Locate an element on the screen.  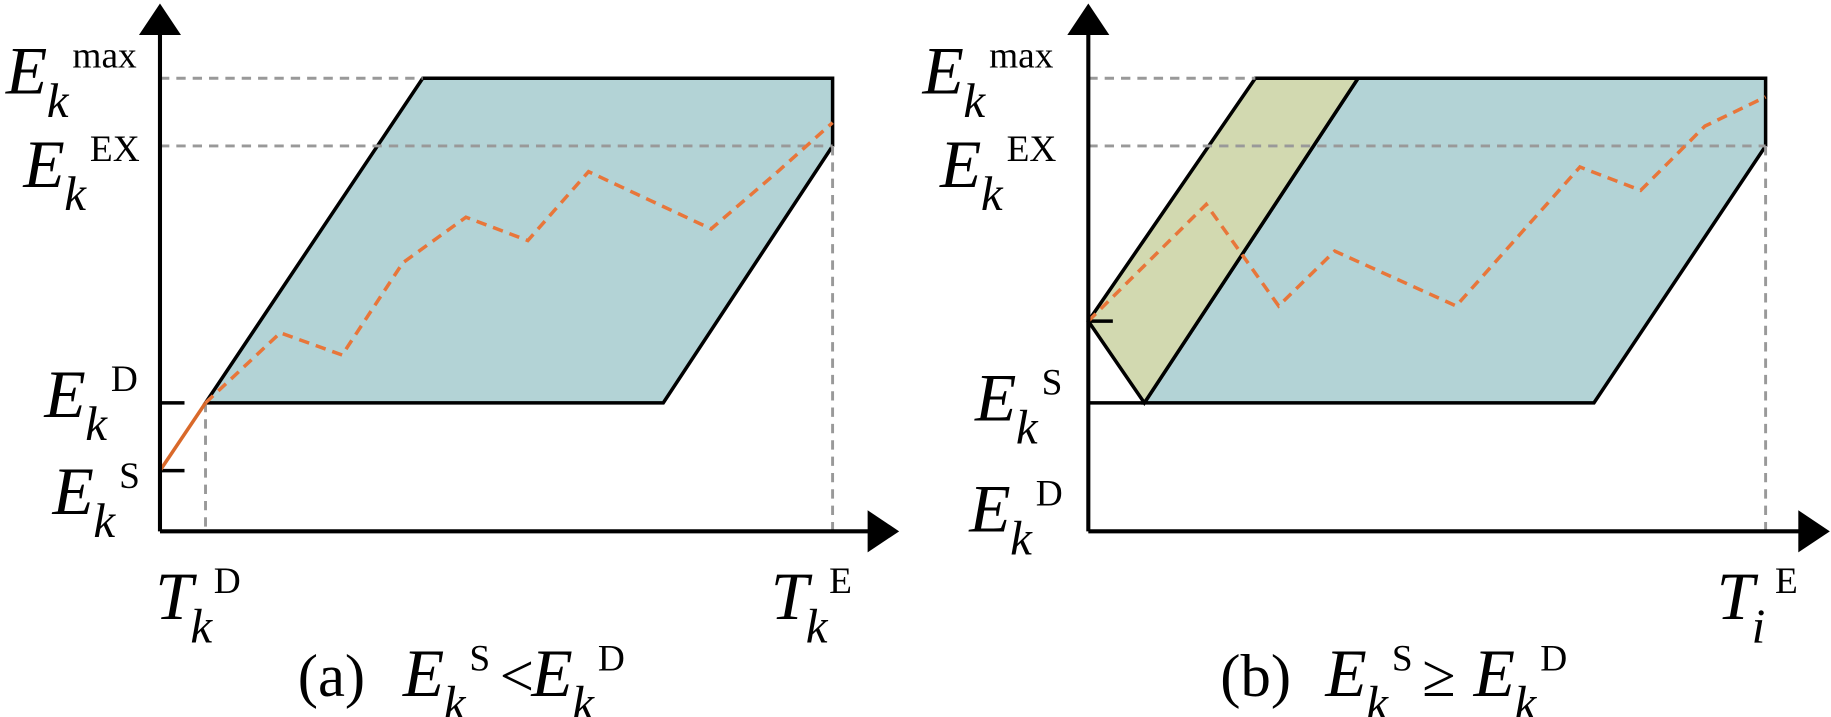
surplus-region is located at coordinates (1224, 241).